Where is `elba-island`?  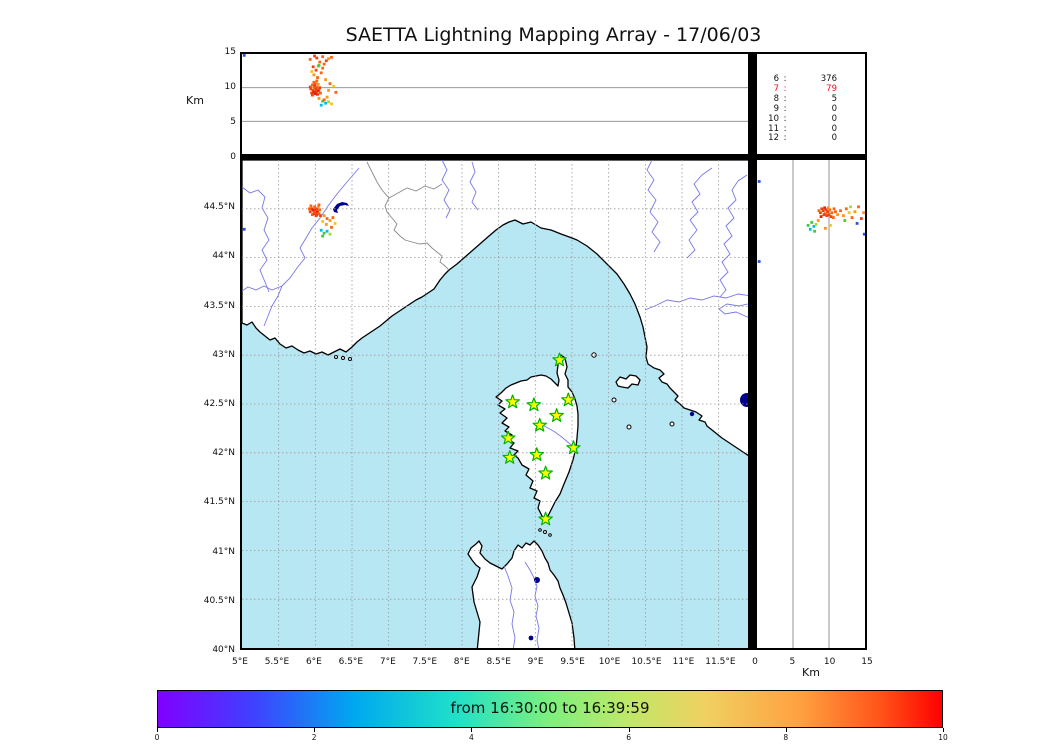
elba-island is located at coordinates (628, 381).